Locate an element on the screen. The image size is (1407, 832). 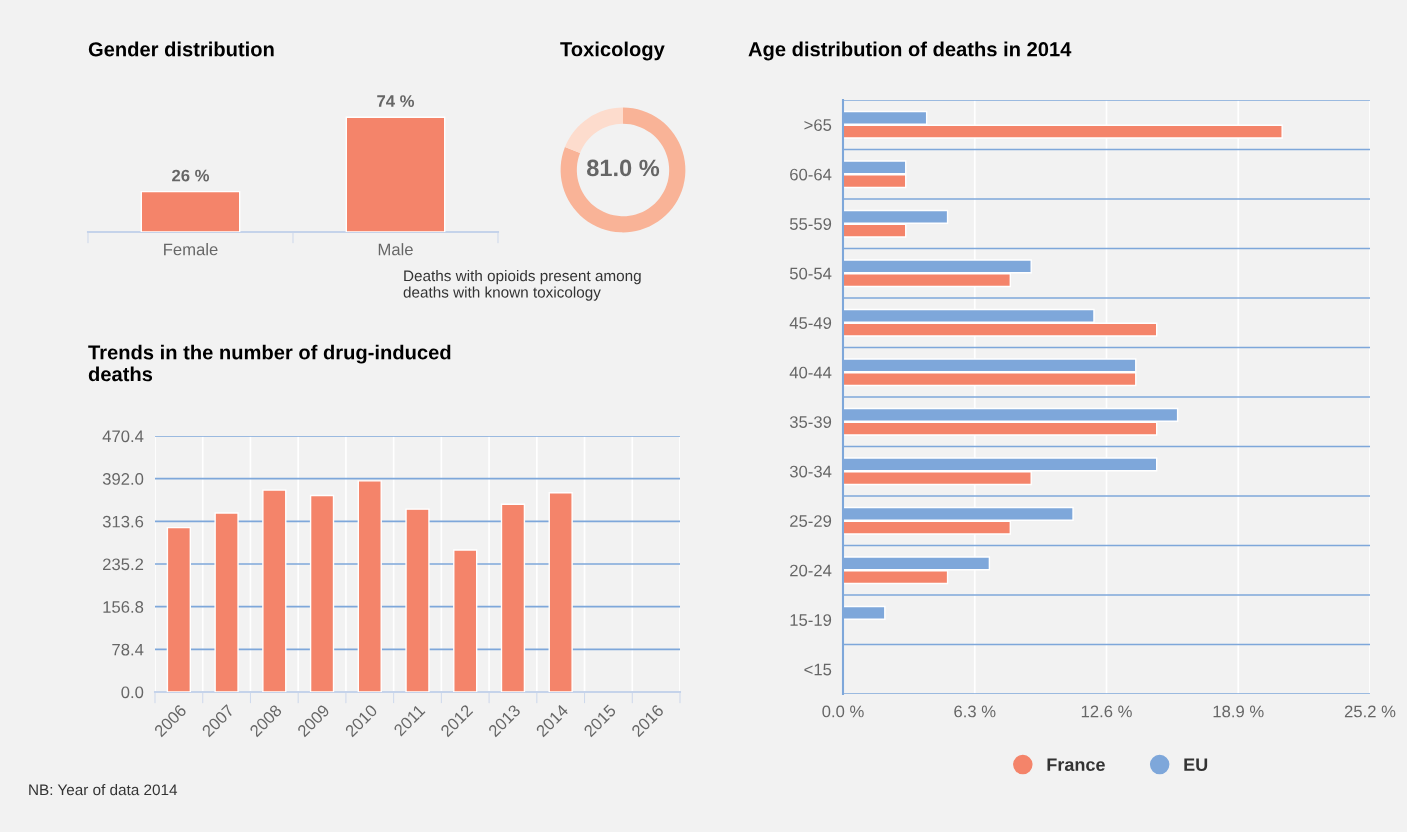
text: Deaths with opioids present among deaths with known toxicology is located at coordinates (522, 285).